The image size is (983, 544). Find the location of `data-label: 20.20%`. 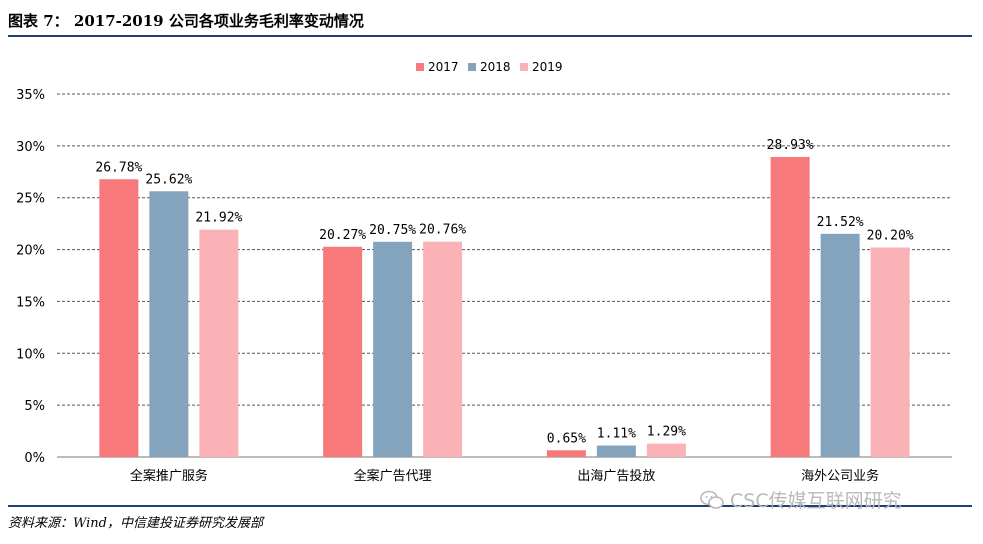

data-label: 20.20% is located at coordinates (890, 235).